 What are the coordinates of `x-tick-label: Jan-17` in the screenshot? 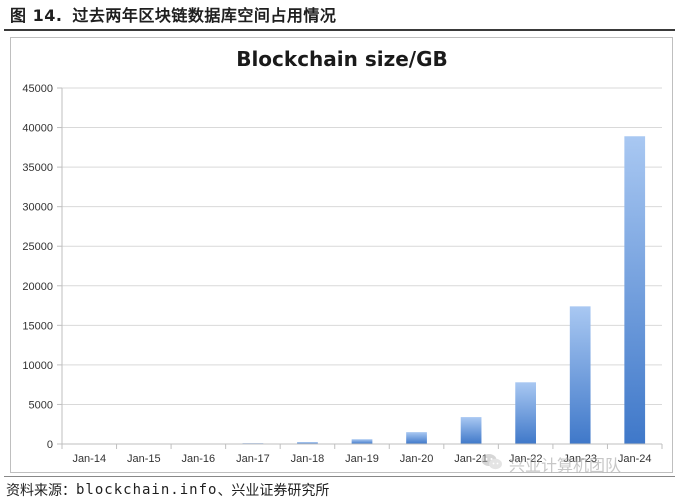 It's located at (253, 459).